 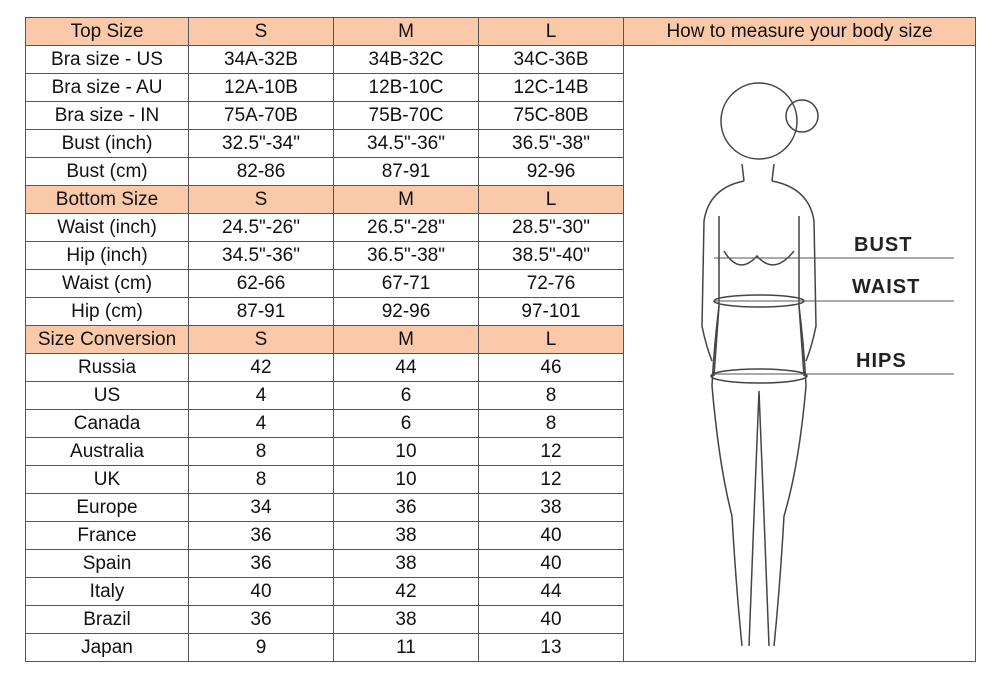 I want to click on size-value: 67-71, so click(x=406, y=283).